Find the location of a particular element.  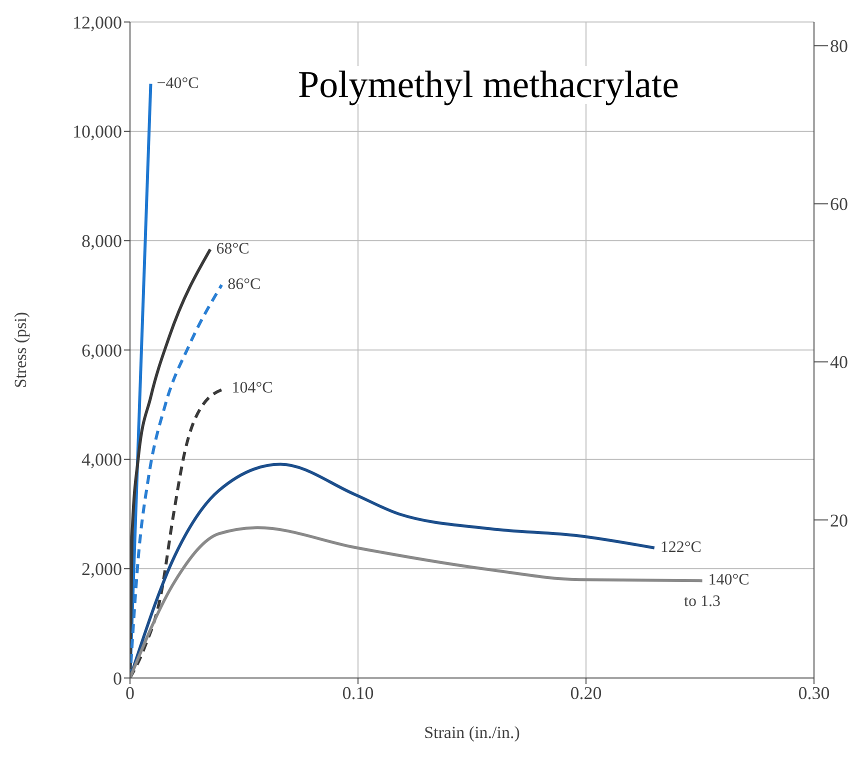

text: Polymethyl methacrylate is located at coordinates (488, 85).